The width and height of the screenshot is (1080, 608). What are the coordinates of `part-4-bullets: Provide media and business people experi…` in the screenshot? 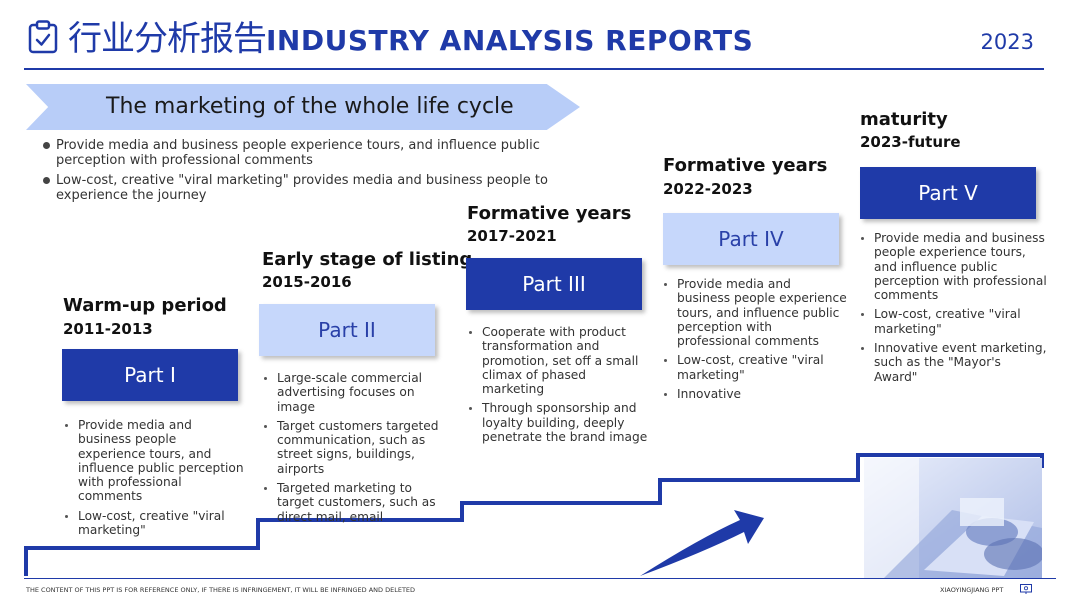 It's located at (754, 341).